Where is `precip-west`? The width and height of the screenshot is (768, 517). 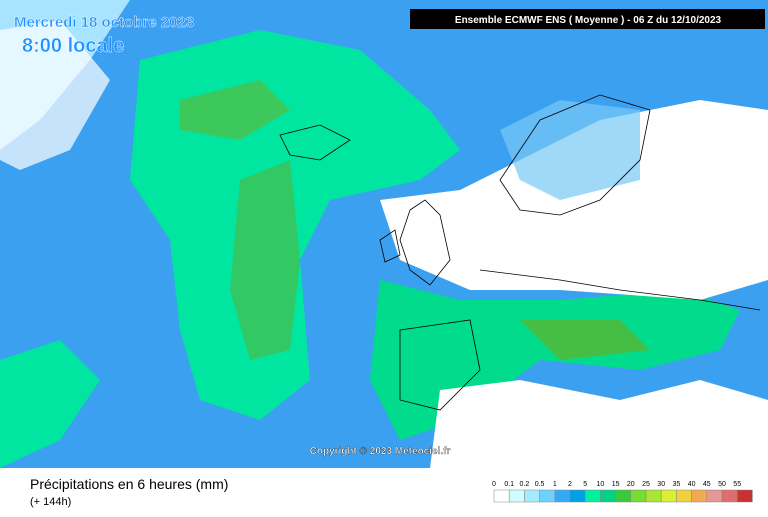 precip-west is located at coordinates (50, 404).